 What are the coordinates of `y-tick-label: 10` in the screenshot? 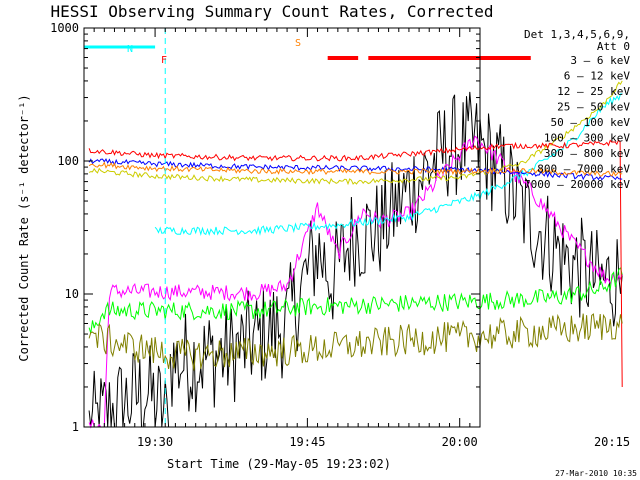 It's located at (72, 294).